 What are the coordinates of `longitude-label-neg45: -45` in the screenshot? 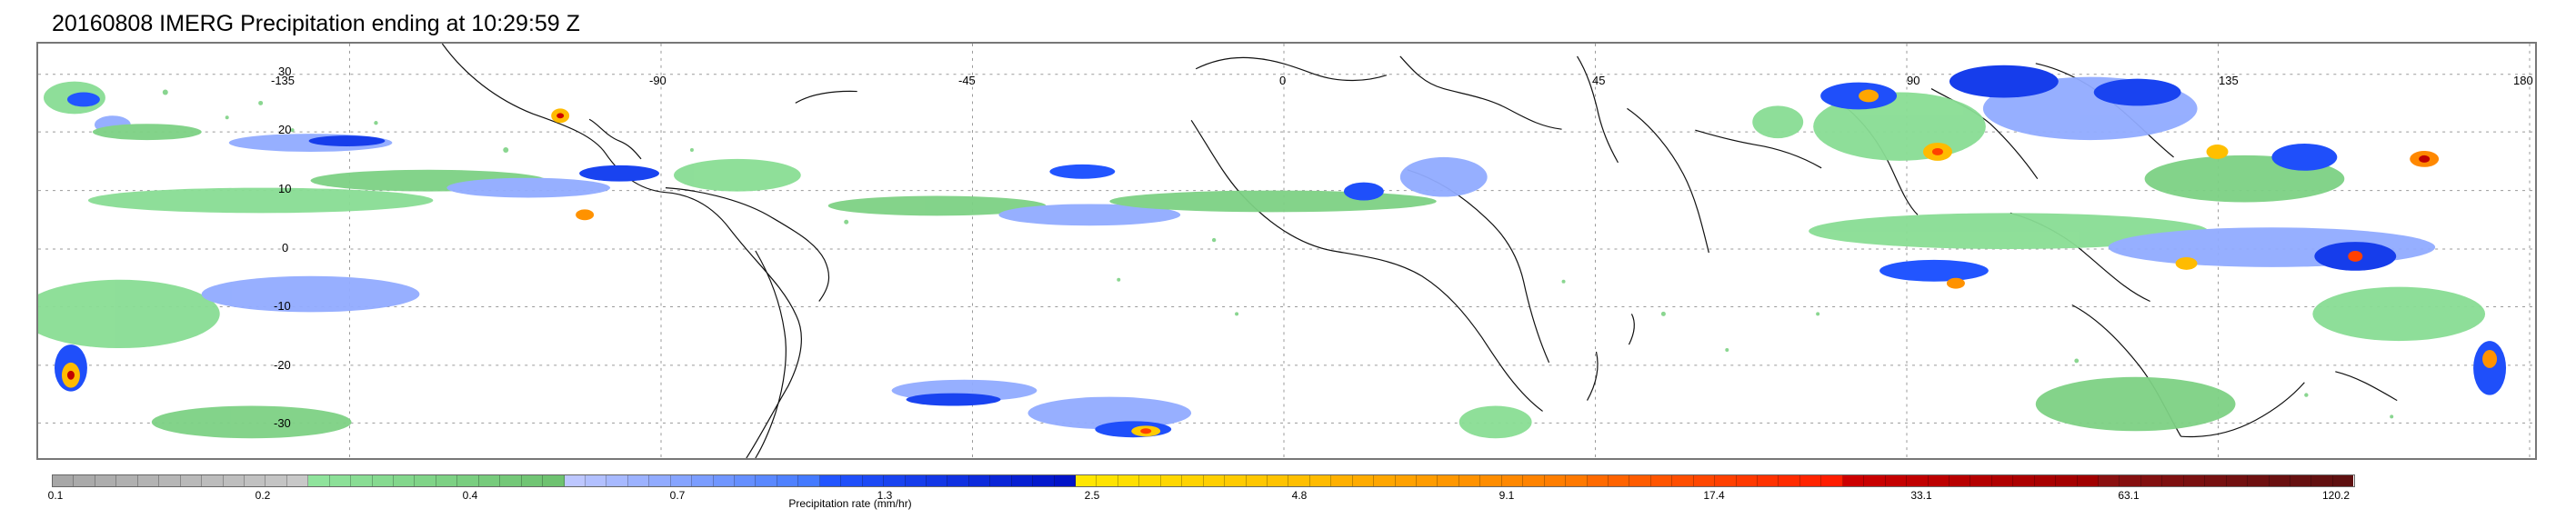 It's located at (967, 80).